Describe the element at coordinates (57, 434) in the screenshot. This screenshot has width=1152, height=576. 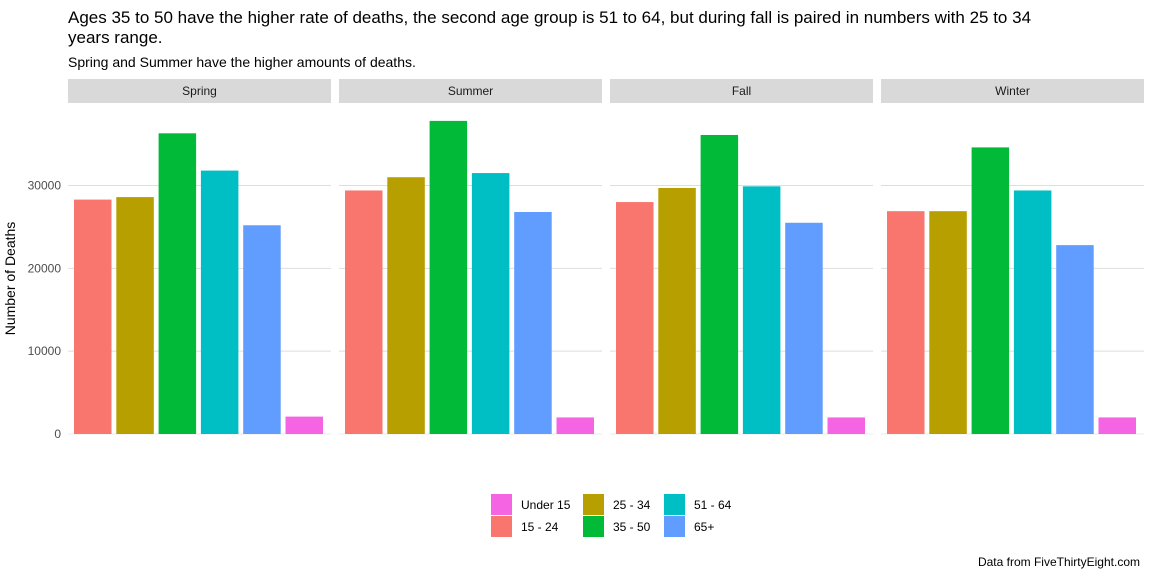
I see `y-tick-label: 0` at that location.